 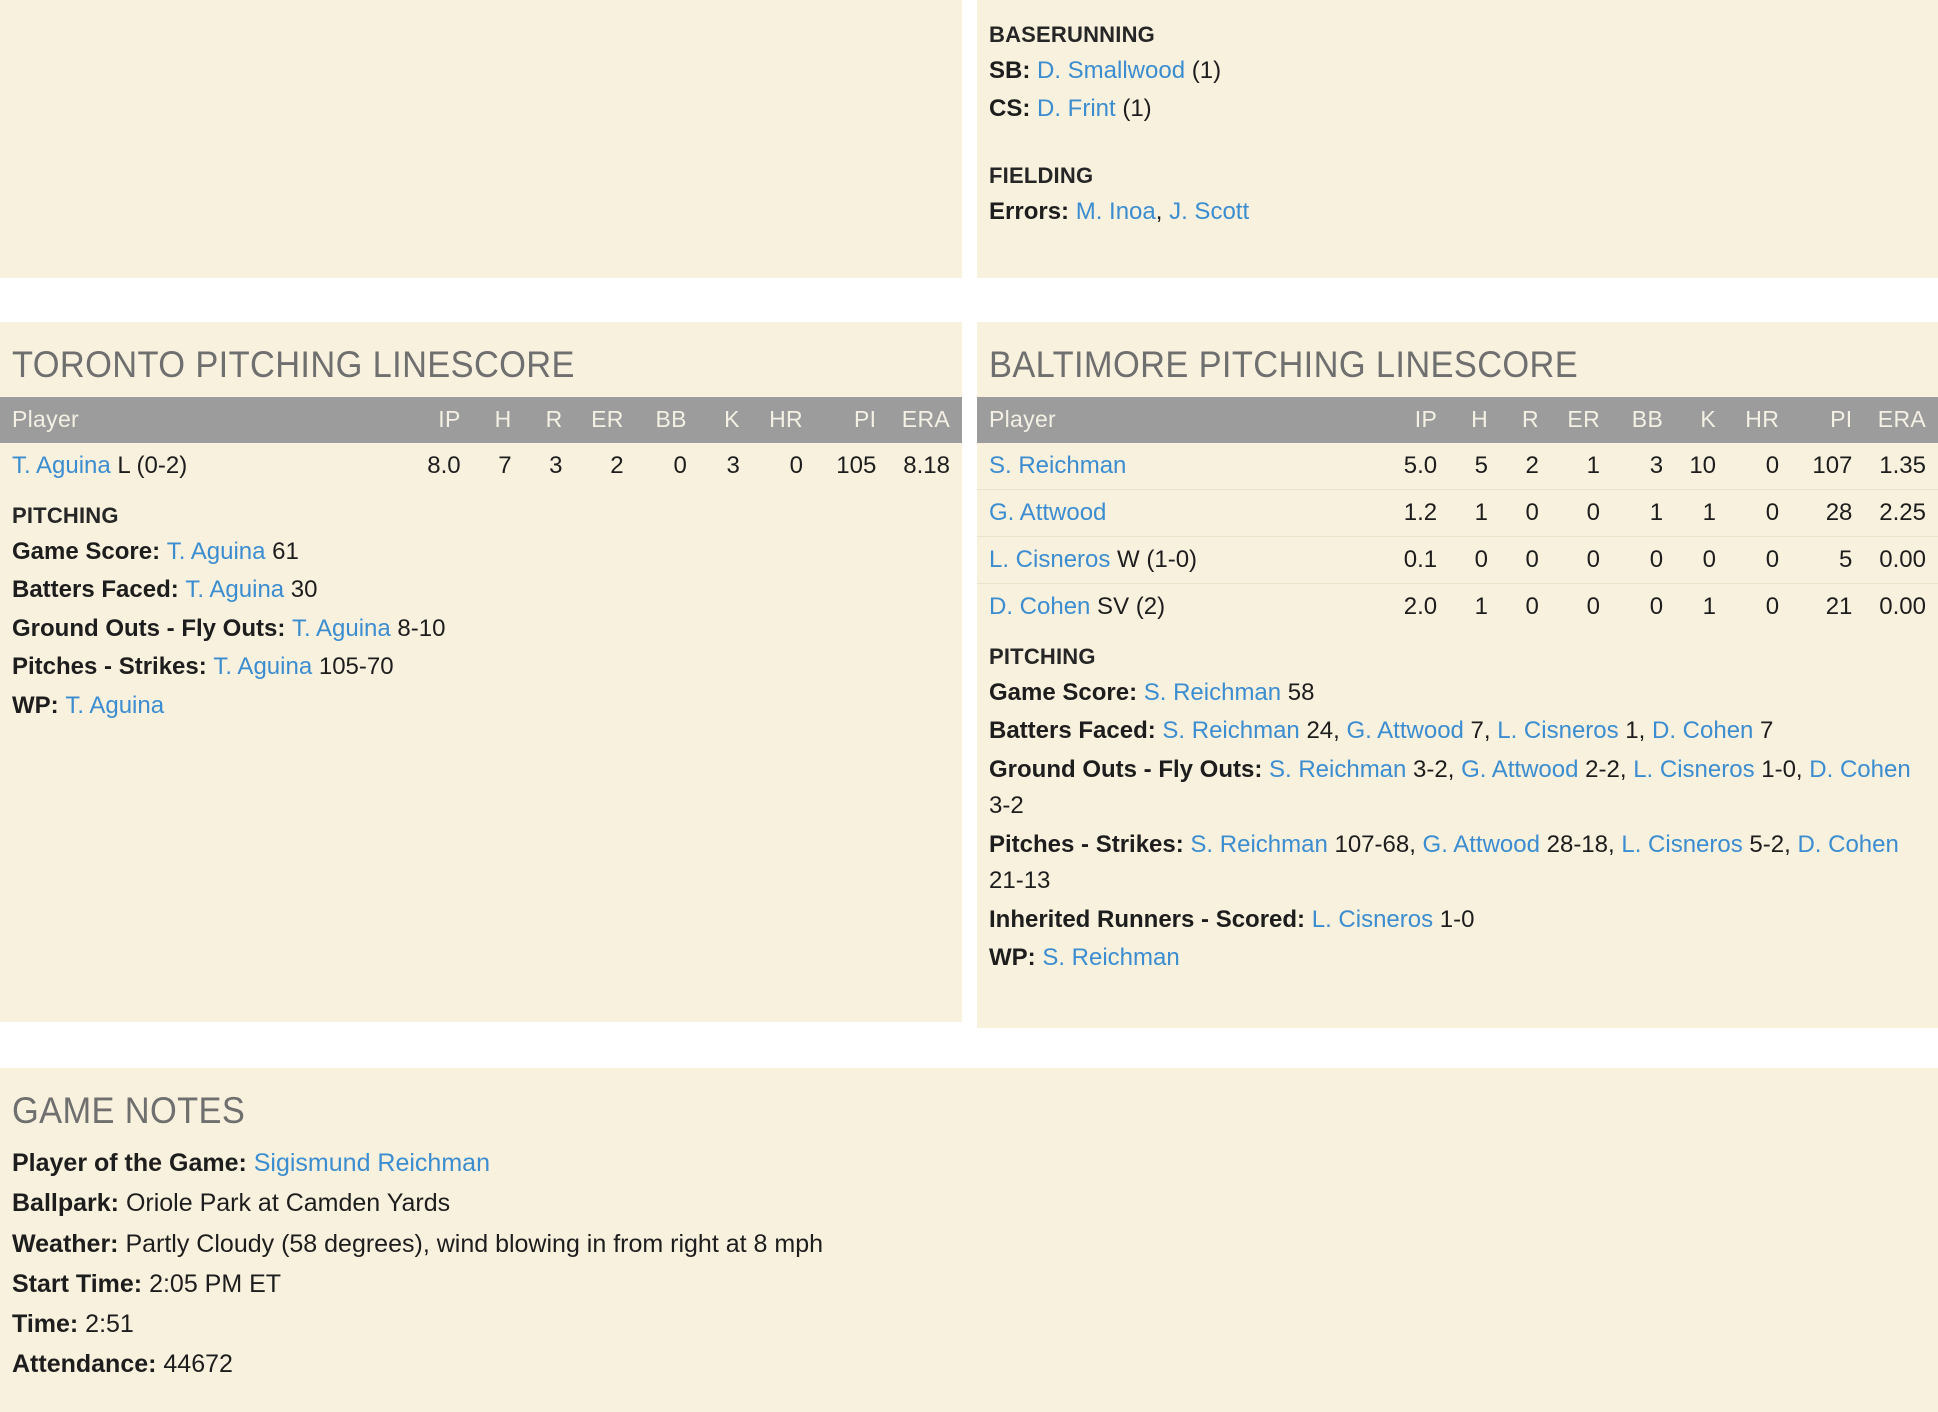 What do you see at coordinates (1782, 769) in the screenshot?
I see `stat-value: 1-0,` at bounding box center [1782, 769].